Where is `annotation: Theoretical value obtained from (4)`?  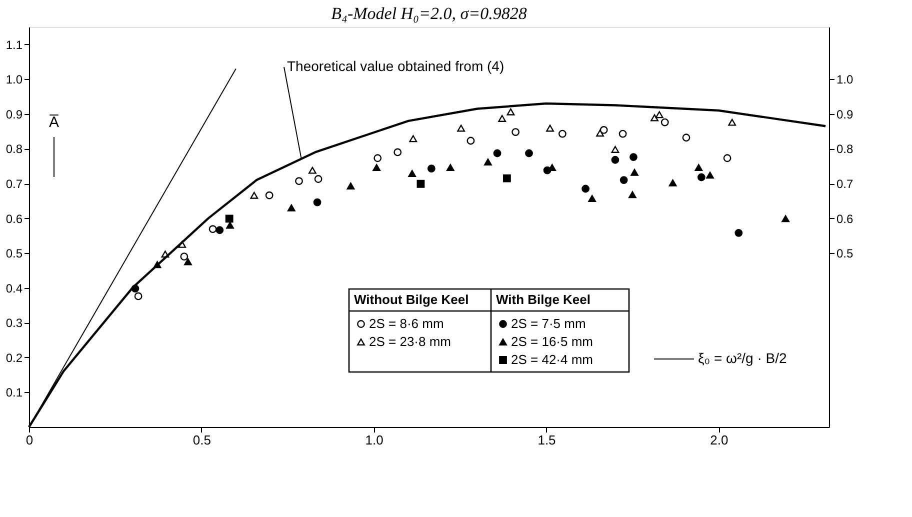
annotation: Theoretical value obtained from (4) is located at coordinates (395, 66).